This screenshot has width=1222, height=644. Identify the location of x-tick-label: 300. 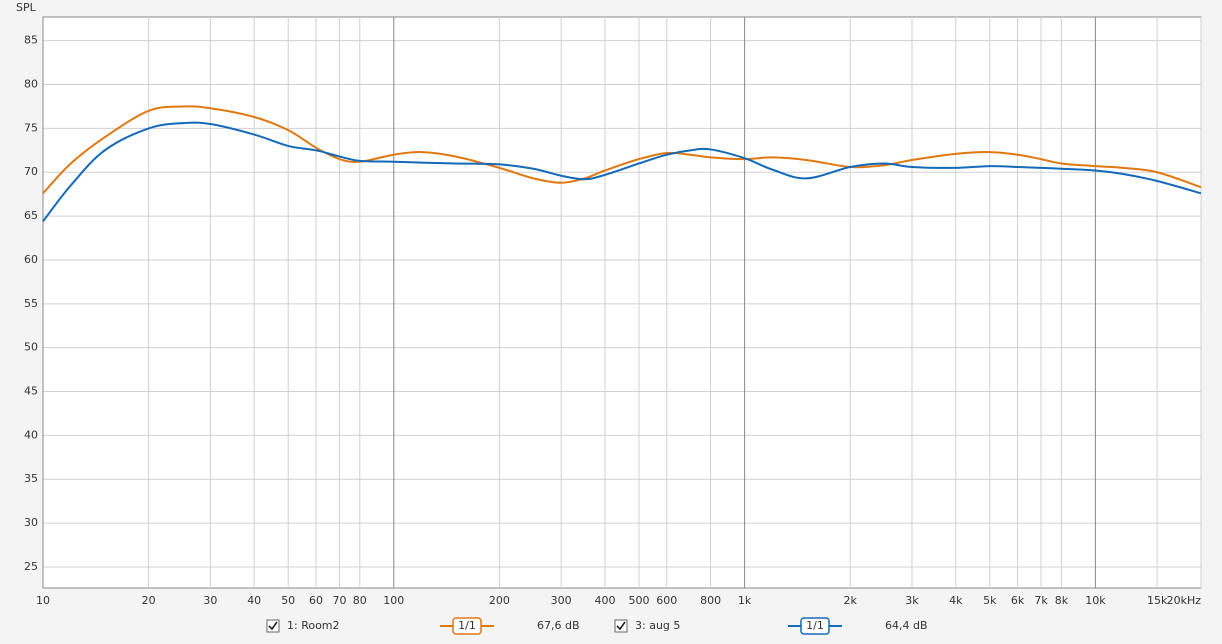
(561, 600).